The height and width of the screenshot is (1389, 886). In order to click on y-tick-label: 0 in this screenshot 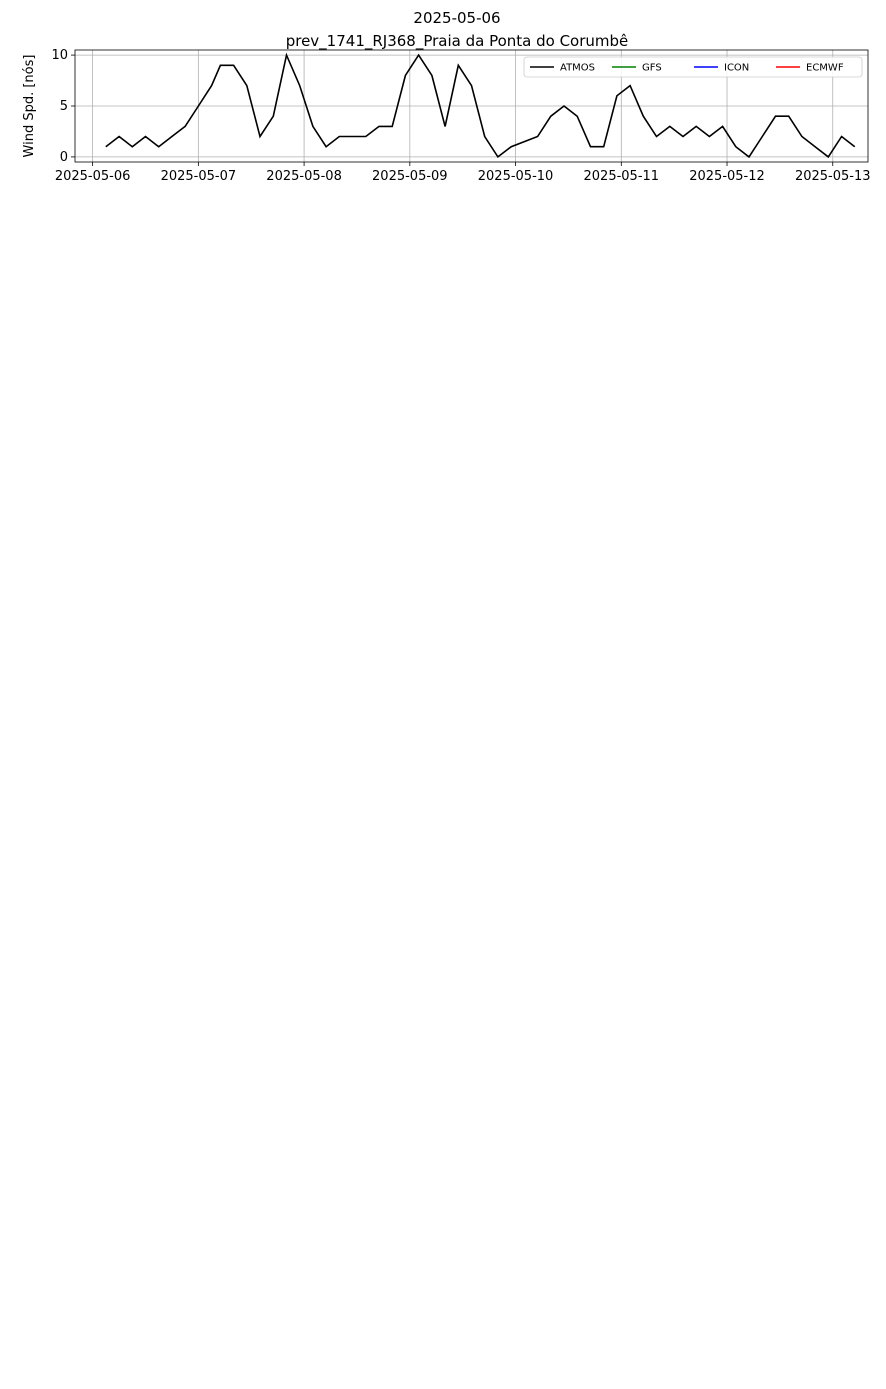, I will do `click(64, 157)`.